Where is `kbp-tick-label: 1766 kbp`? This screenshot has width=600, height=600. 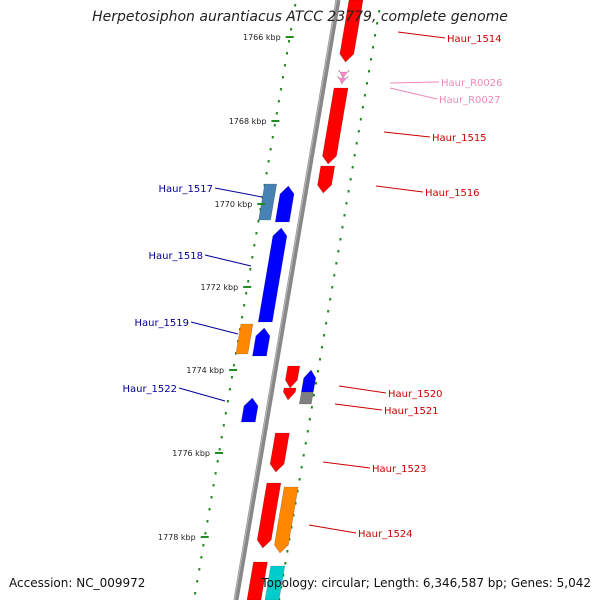 kbp-tick-label: 1766 kbp is located at coordinates (262, 37).